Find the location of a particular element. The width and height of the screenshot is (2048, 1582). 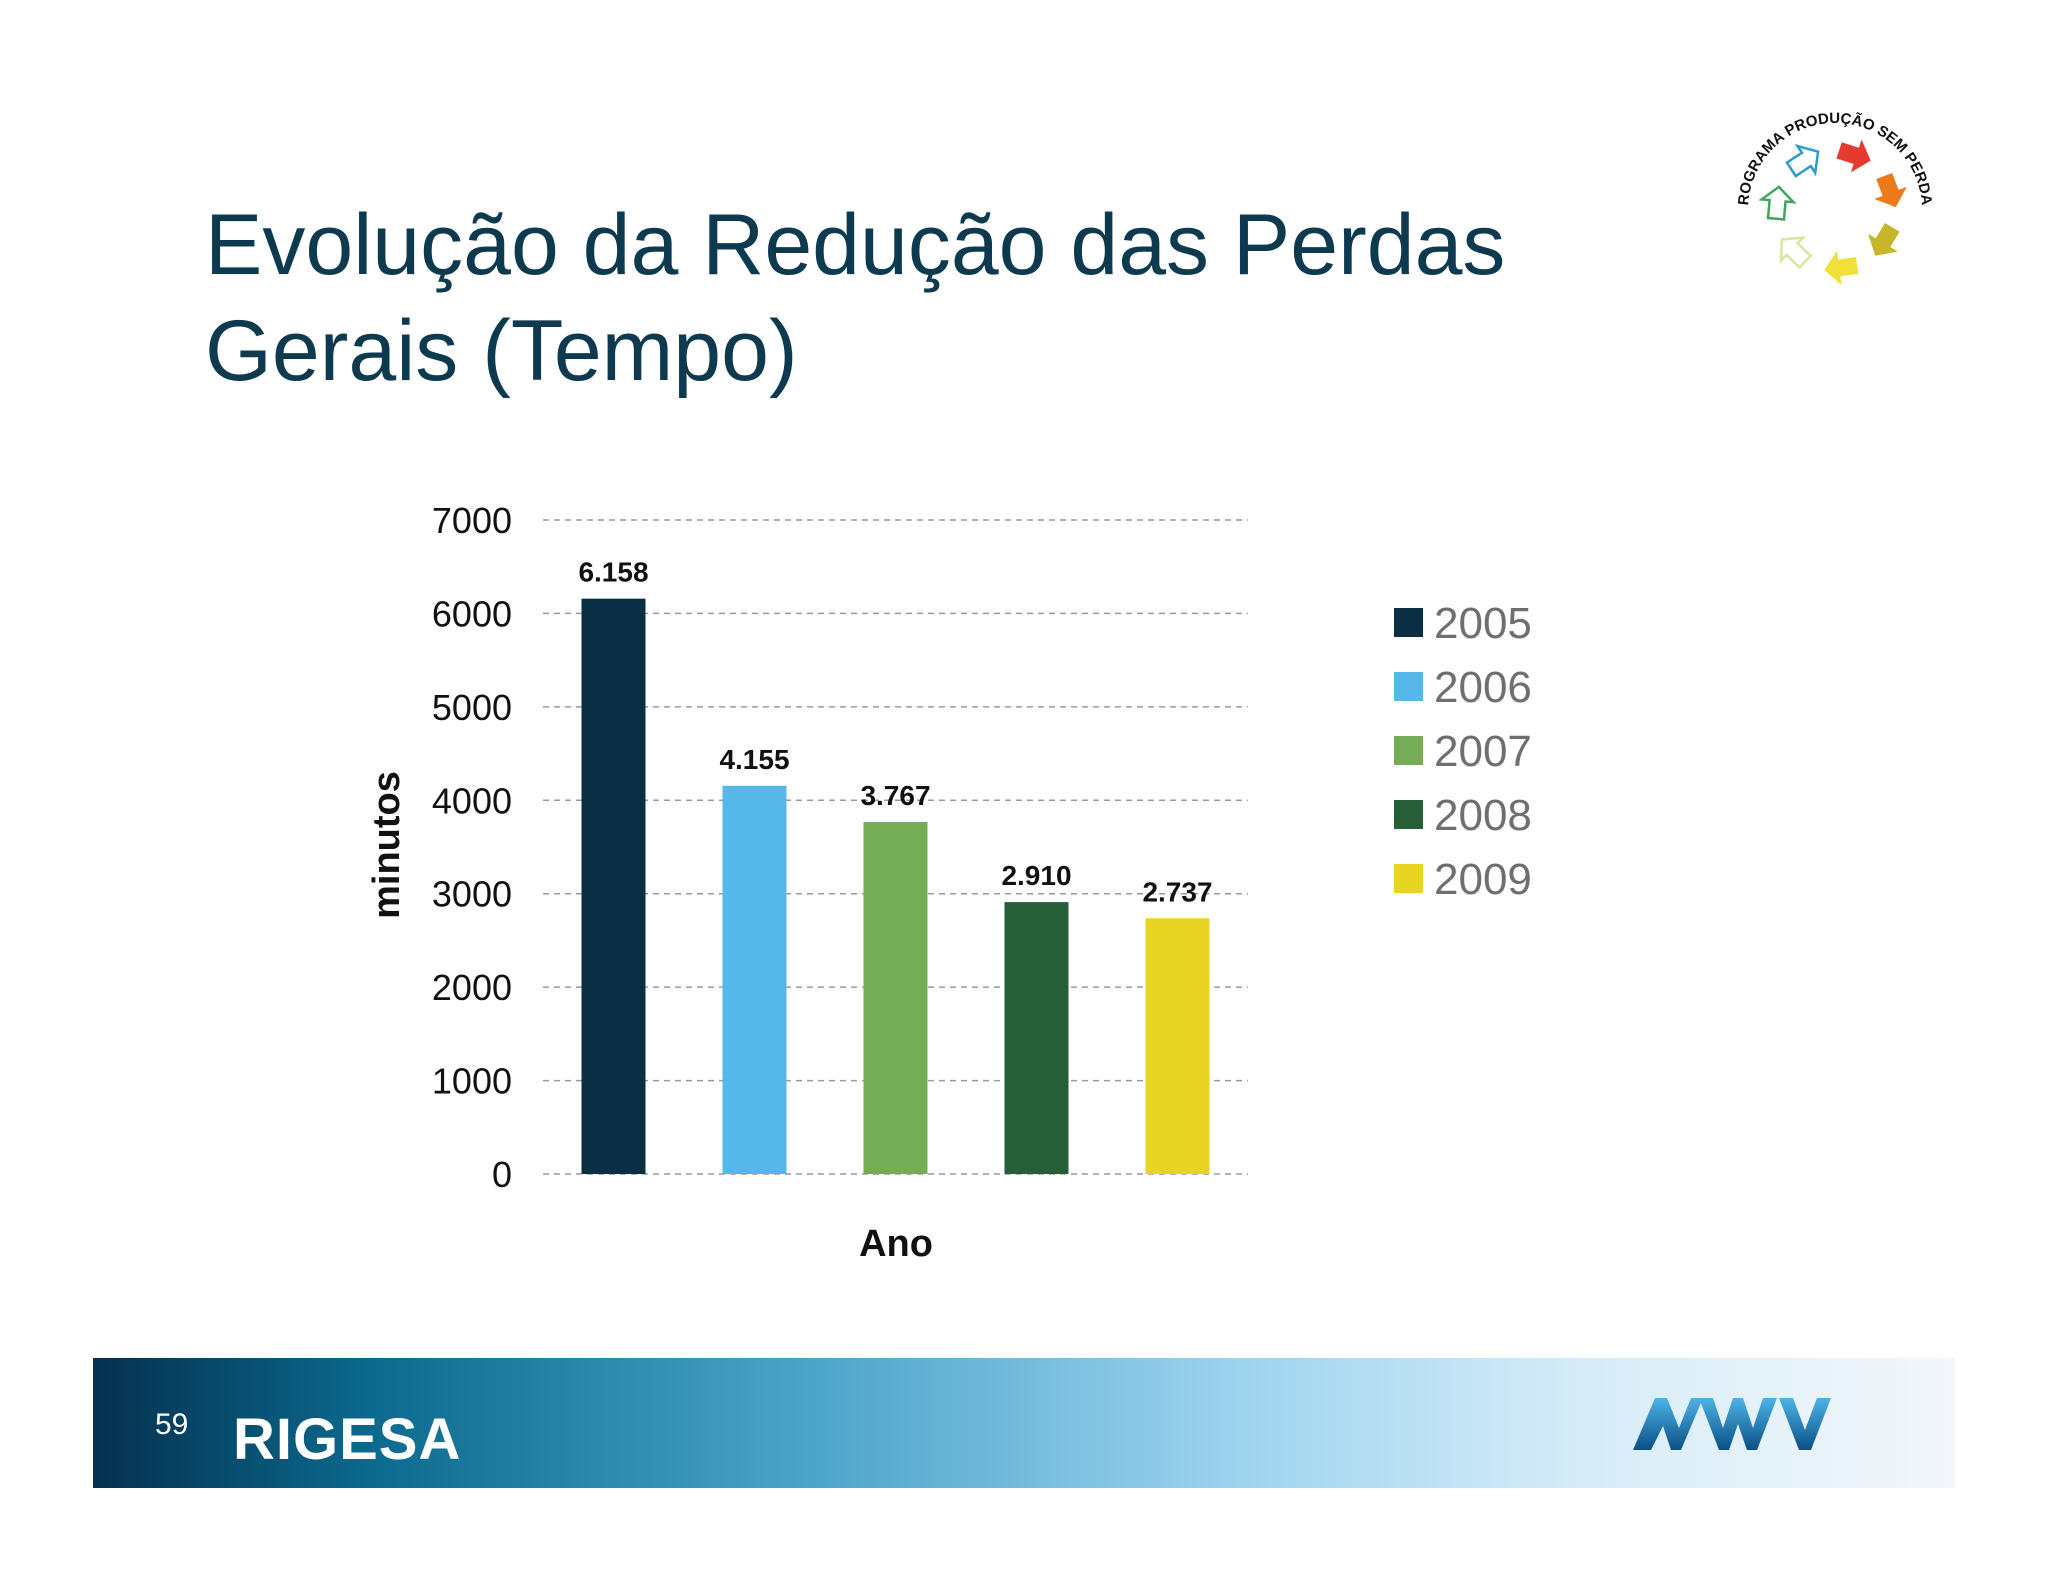

legend-label: 2007 is located at coordinates (1483, 751).